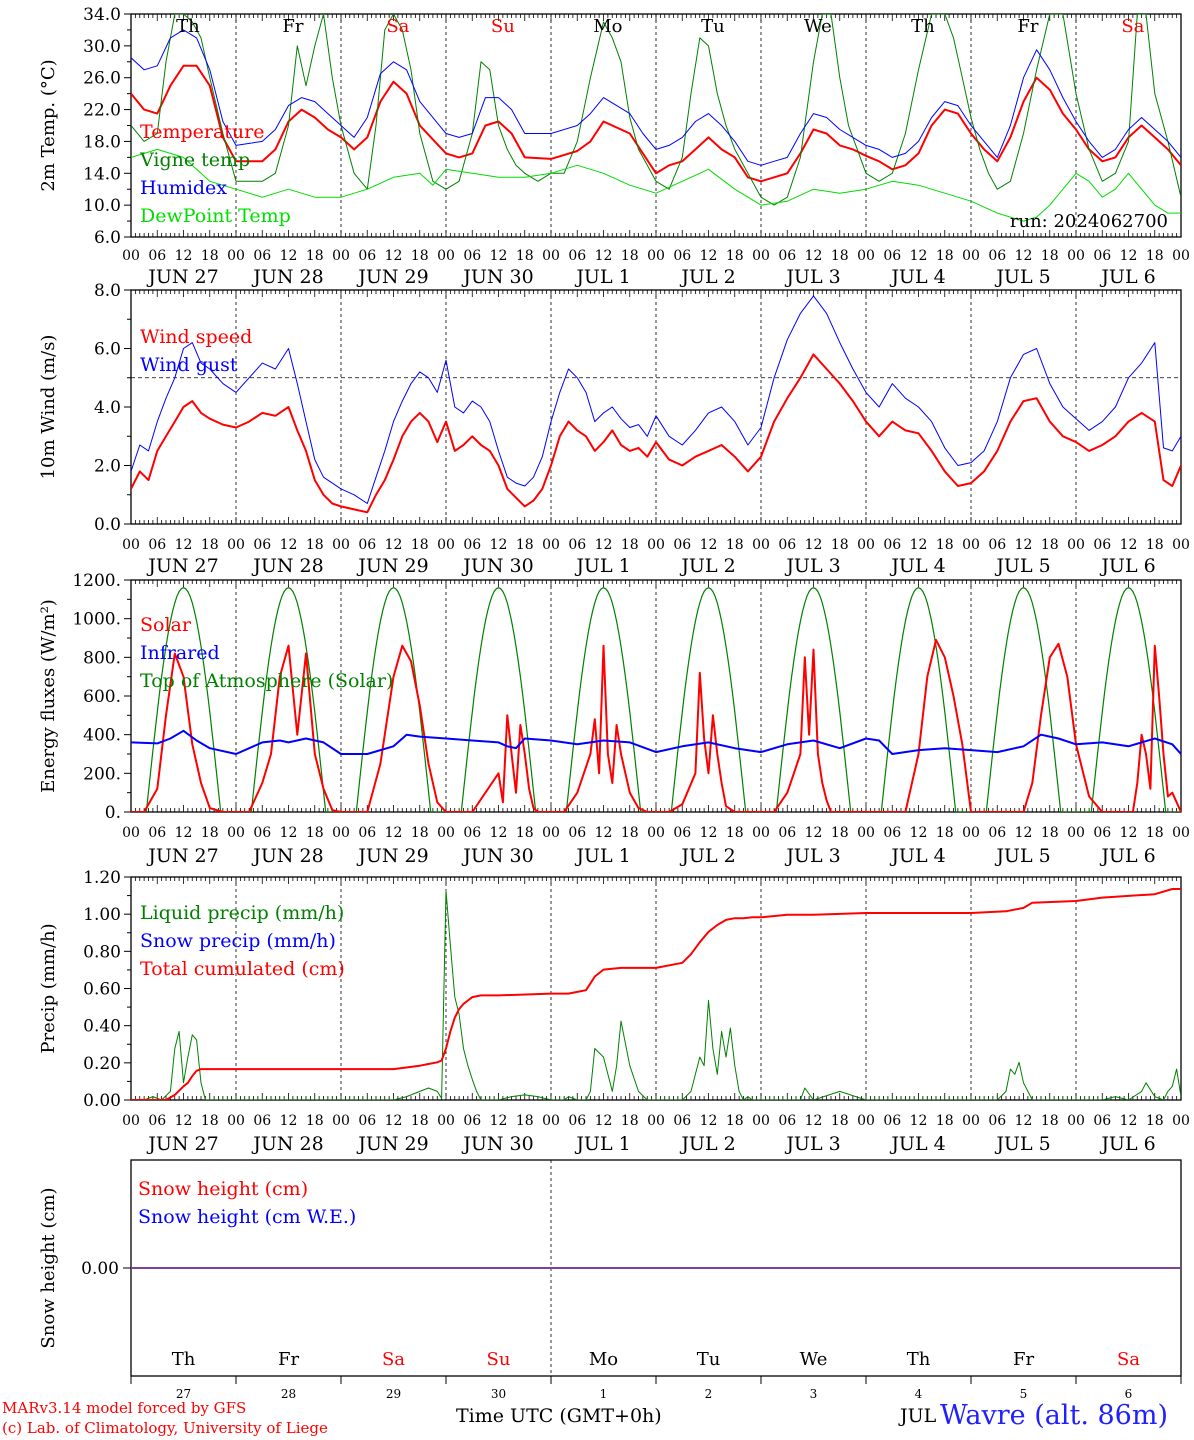 The width and height of the screenshot is (1194, 1440). I want to click on y-axis-label: Snow height (cm), so click(48, 1267).